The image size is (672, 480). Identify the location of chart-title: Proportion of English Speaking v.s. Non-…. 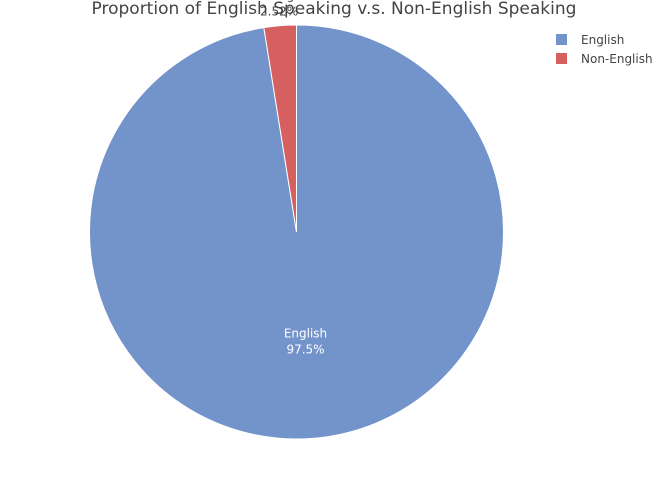
(334, 9).